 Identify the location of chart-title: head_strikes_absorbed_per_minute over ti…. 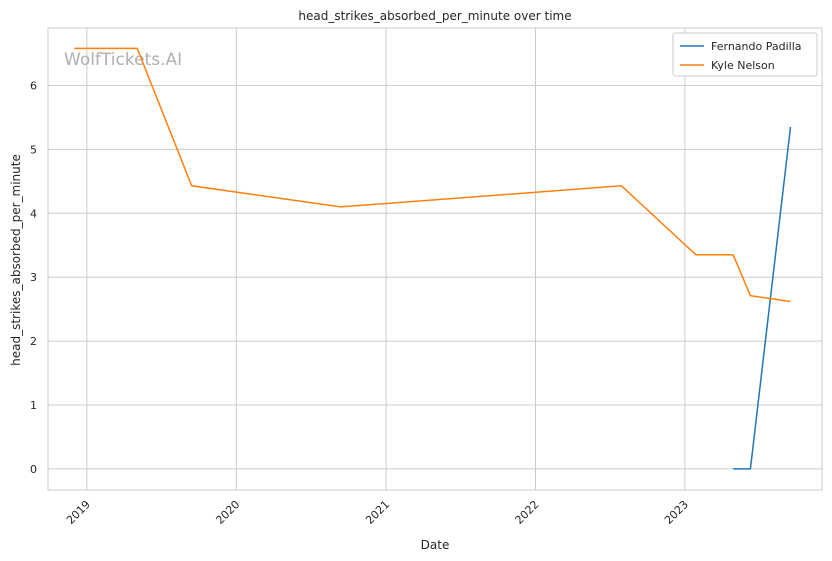
(434, 16).